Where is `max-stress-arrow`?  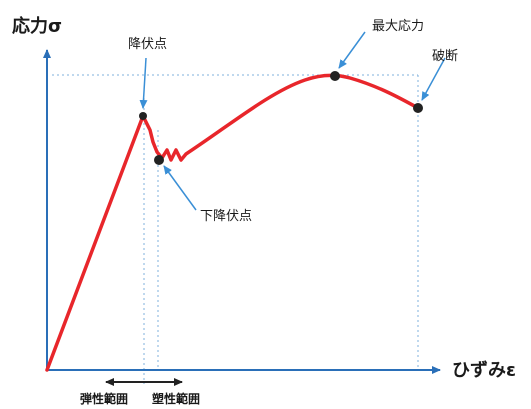
max-stress-arrow is located at coordinates (352, 50).